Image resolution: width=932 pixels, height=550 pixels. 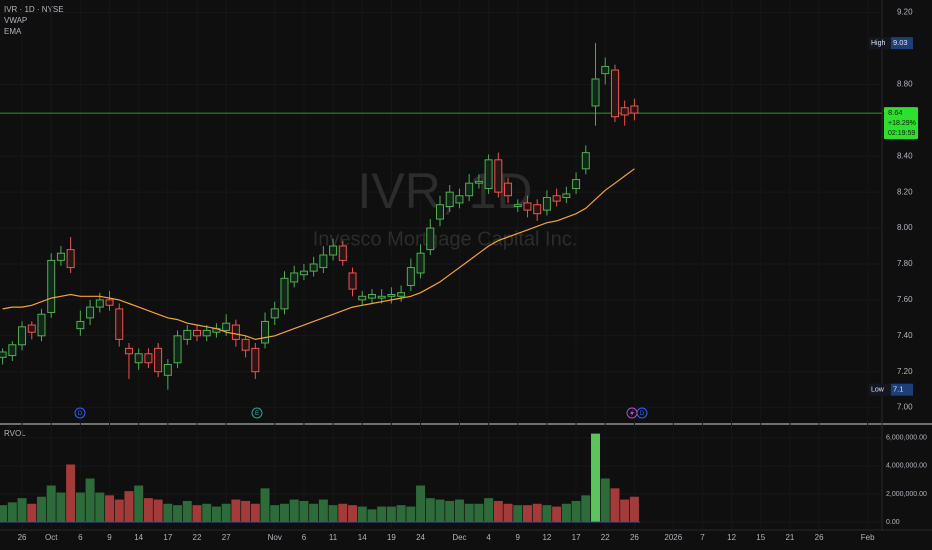 What do you see at coordinates (906, 466) in the screenshot?
I see `y-tick-label: 4,000,000.00` at bounding box center [906, 466].